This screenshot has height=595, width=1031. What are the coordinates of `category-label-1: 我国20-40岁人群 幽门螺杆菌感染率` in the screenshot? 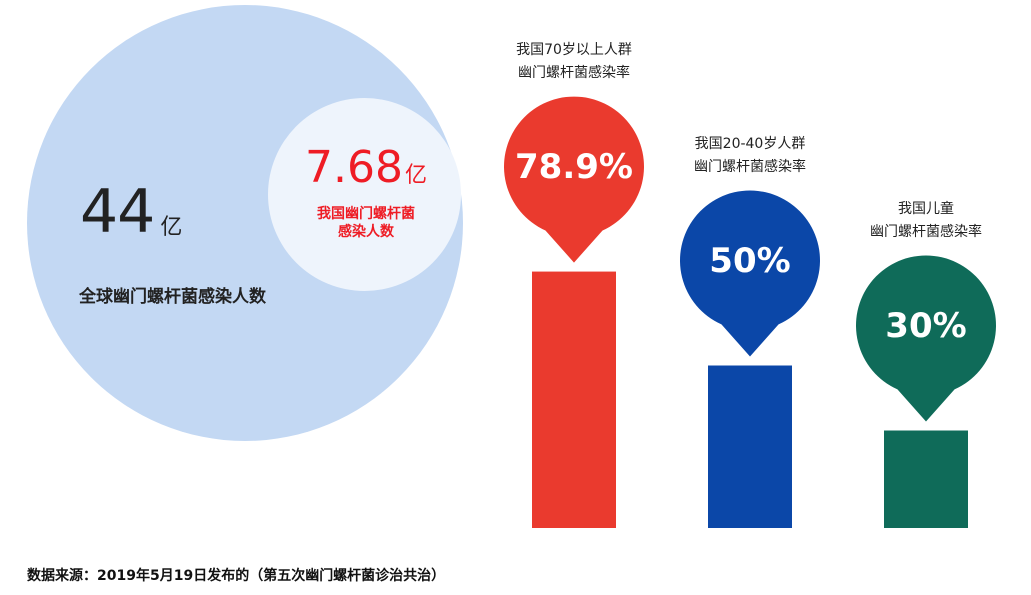 It's located at (750, 156).